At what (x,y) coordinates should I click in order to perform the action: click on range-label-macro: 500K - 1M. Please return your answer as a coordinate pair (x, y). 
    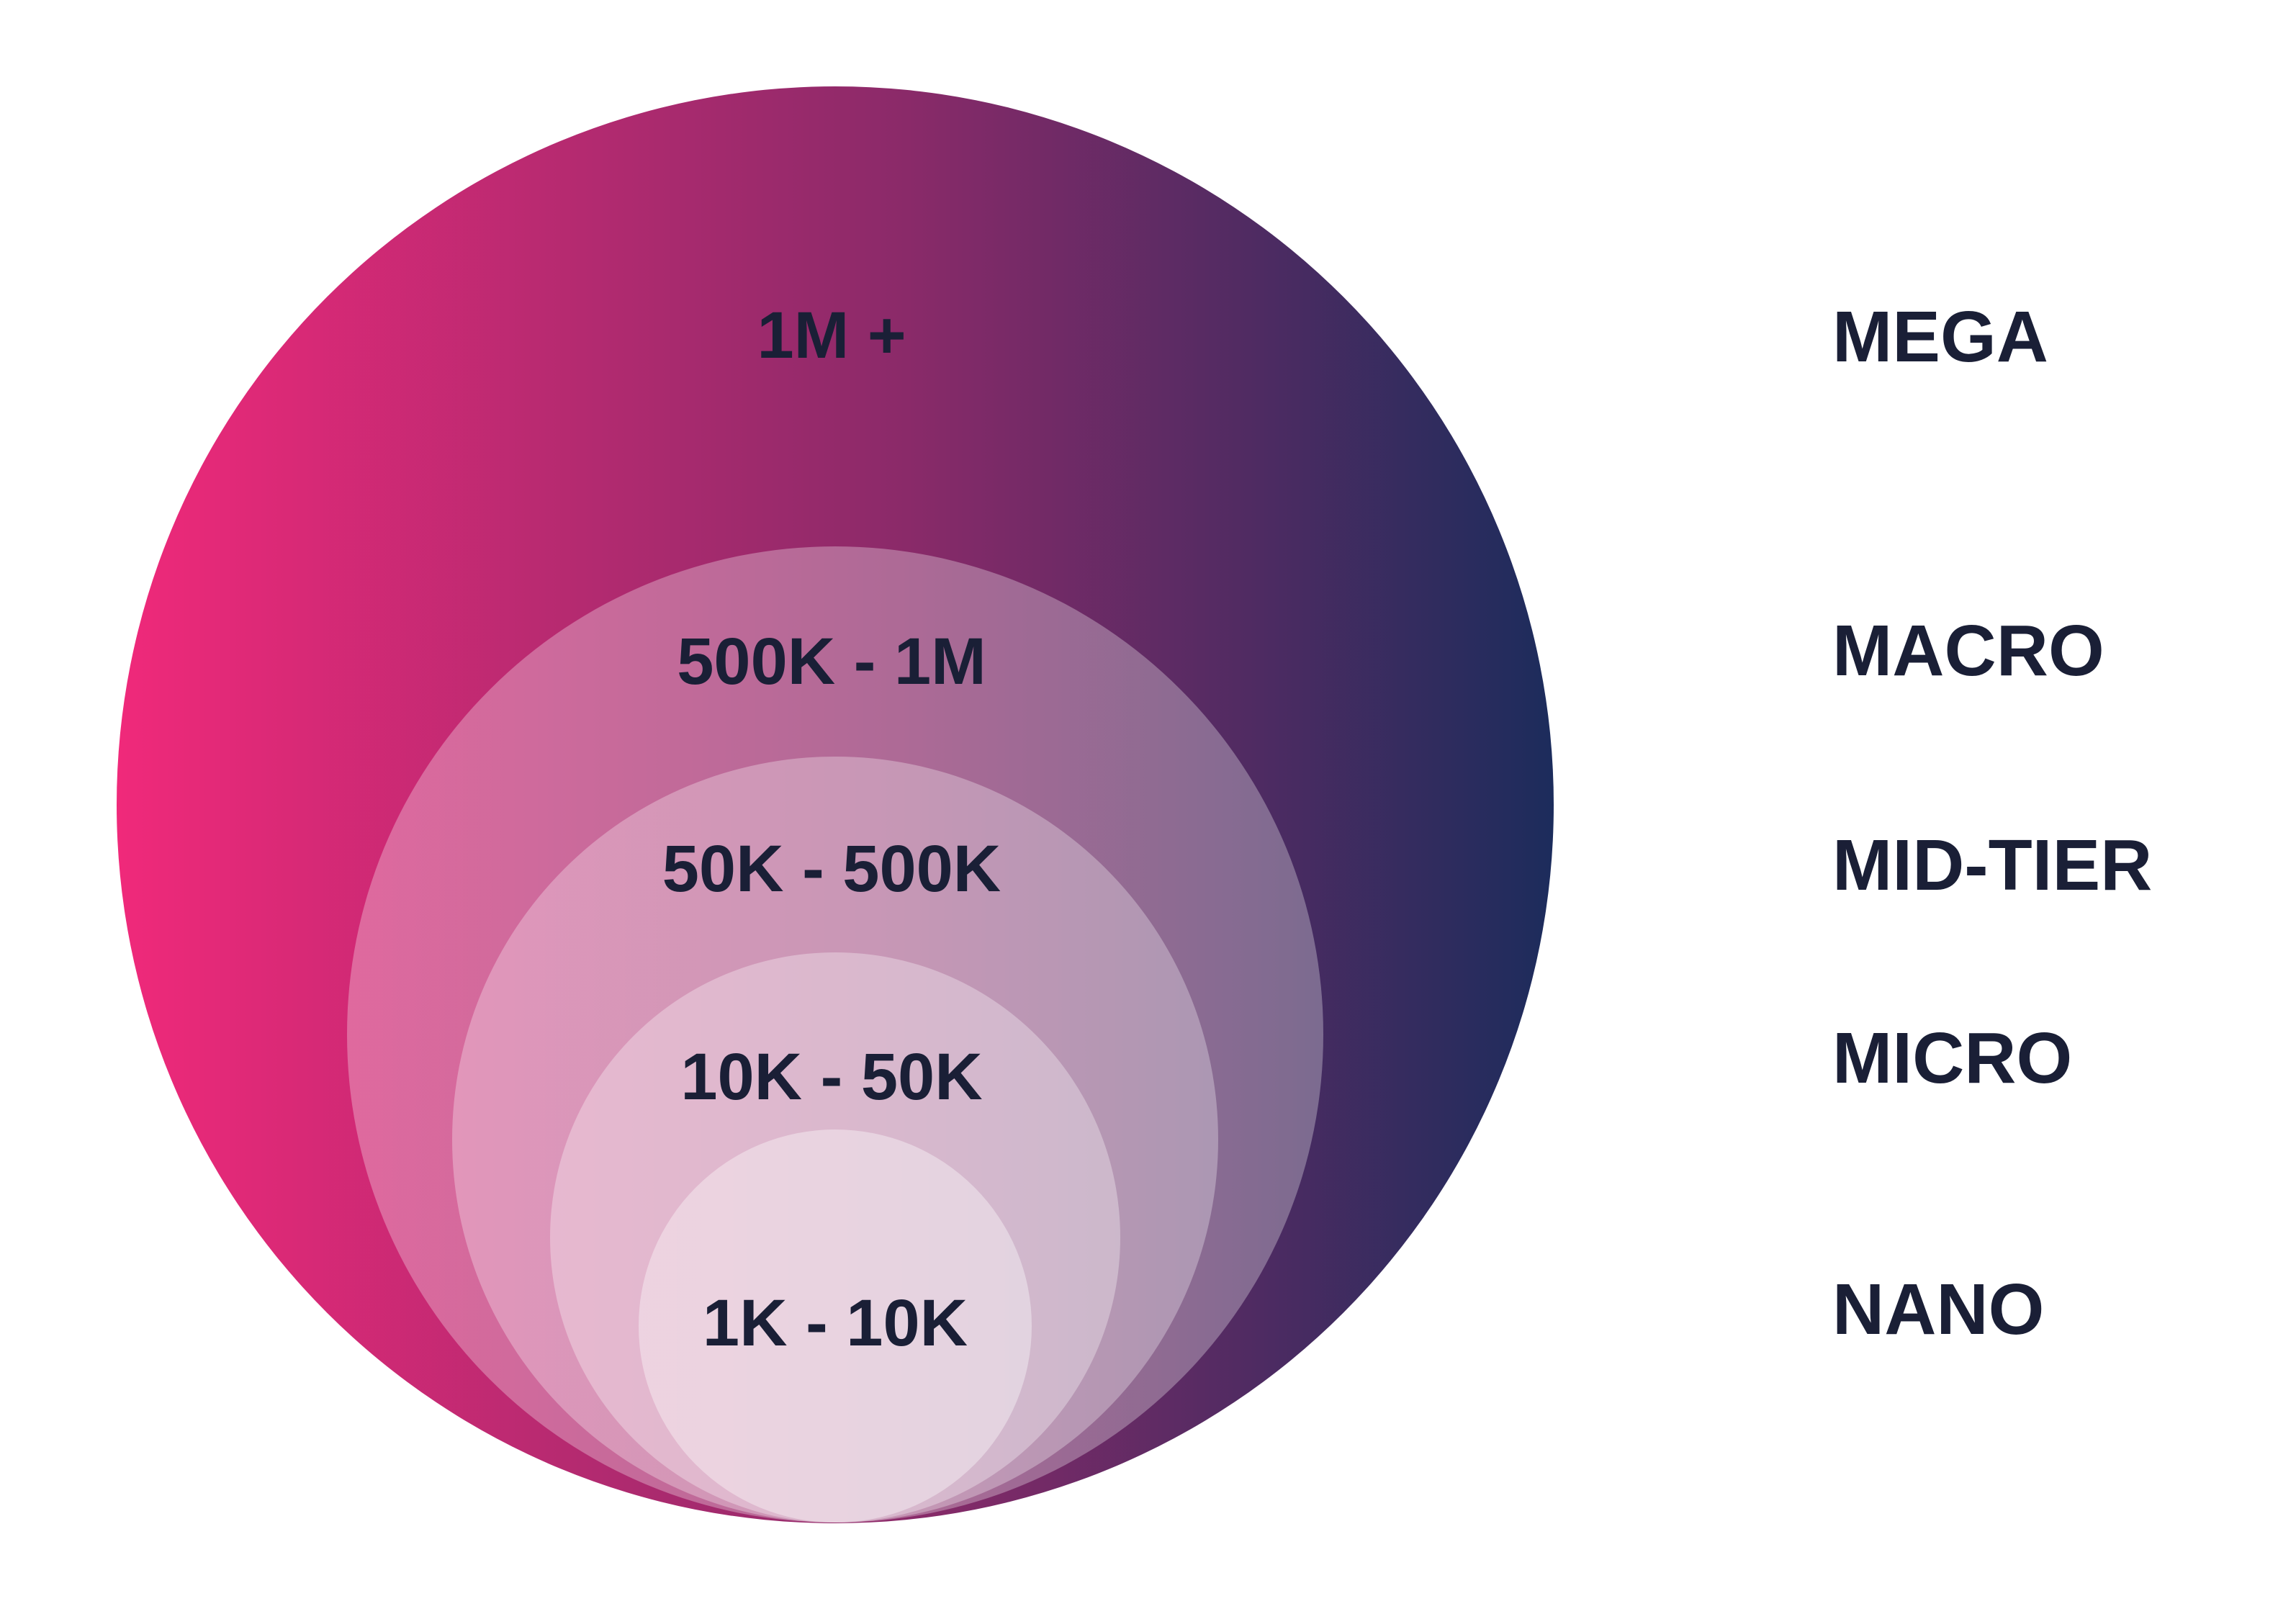
    Looking at the image, I should click on (832, 662).